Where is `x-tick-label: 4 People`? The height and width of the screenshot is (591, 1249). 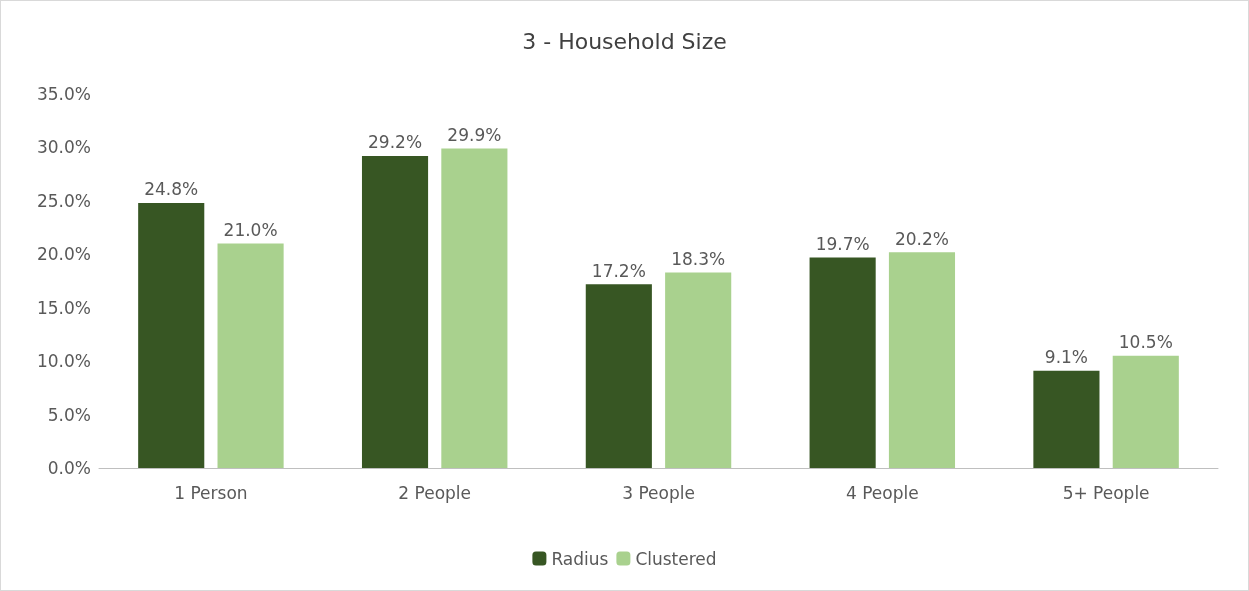 x-tick-label: 4 People is located at coordinates (882, 492).